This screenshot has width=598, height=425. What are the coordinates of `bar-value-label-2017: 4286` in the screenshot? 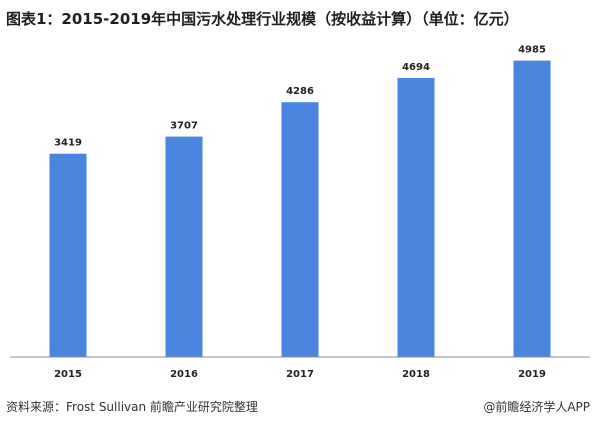 It's located at (300, 91).